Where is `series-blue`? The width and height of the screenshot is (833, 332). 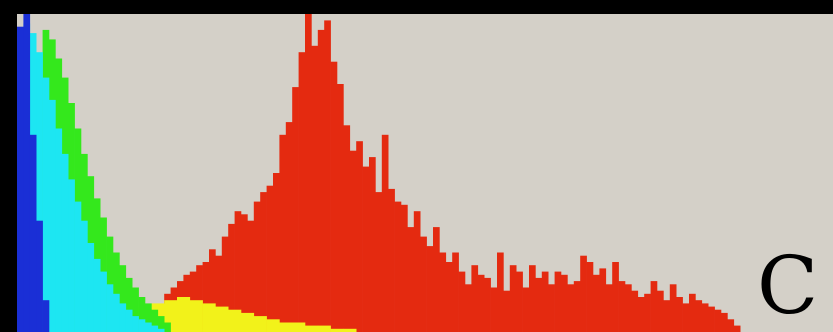 series-blue is located at coordinates (33, 173).